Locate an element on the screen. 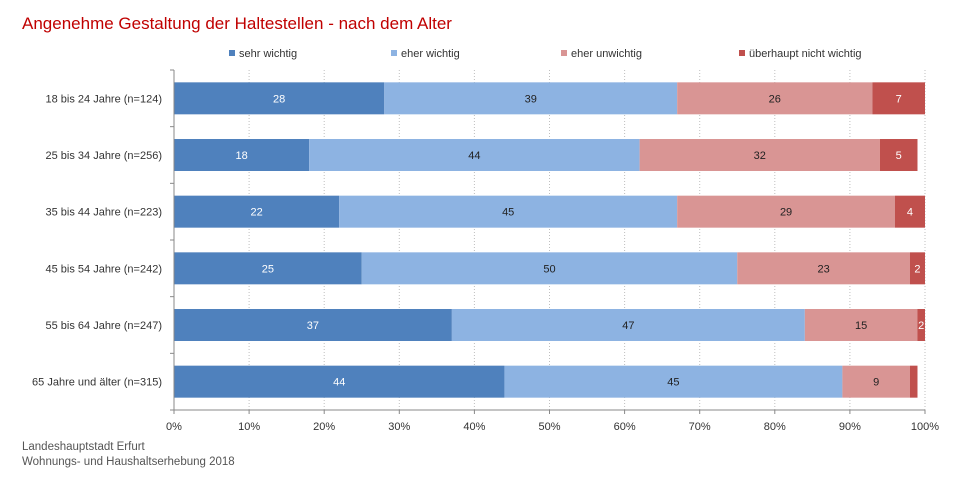 This screenshot has width=960, height=480. category-label: 18 bis 24 Jahre (n=124) is located at coordinates (104, 99).